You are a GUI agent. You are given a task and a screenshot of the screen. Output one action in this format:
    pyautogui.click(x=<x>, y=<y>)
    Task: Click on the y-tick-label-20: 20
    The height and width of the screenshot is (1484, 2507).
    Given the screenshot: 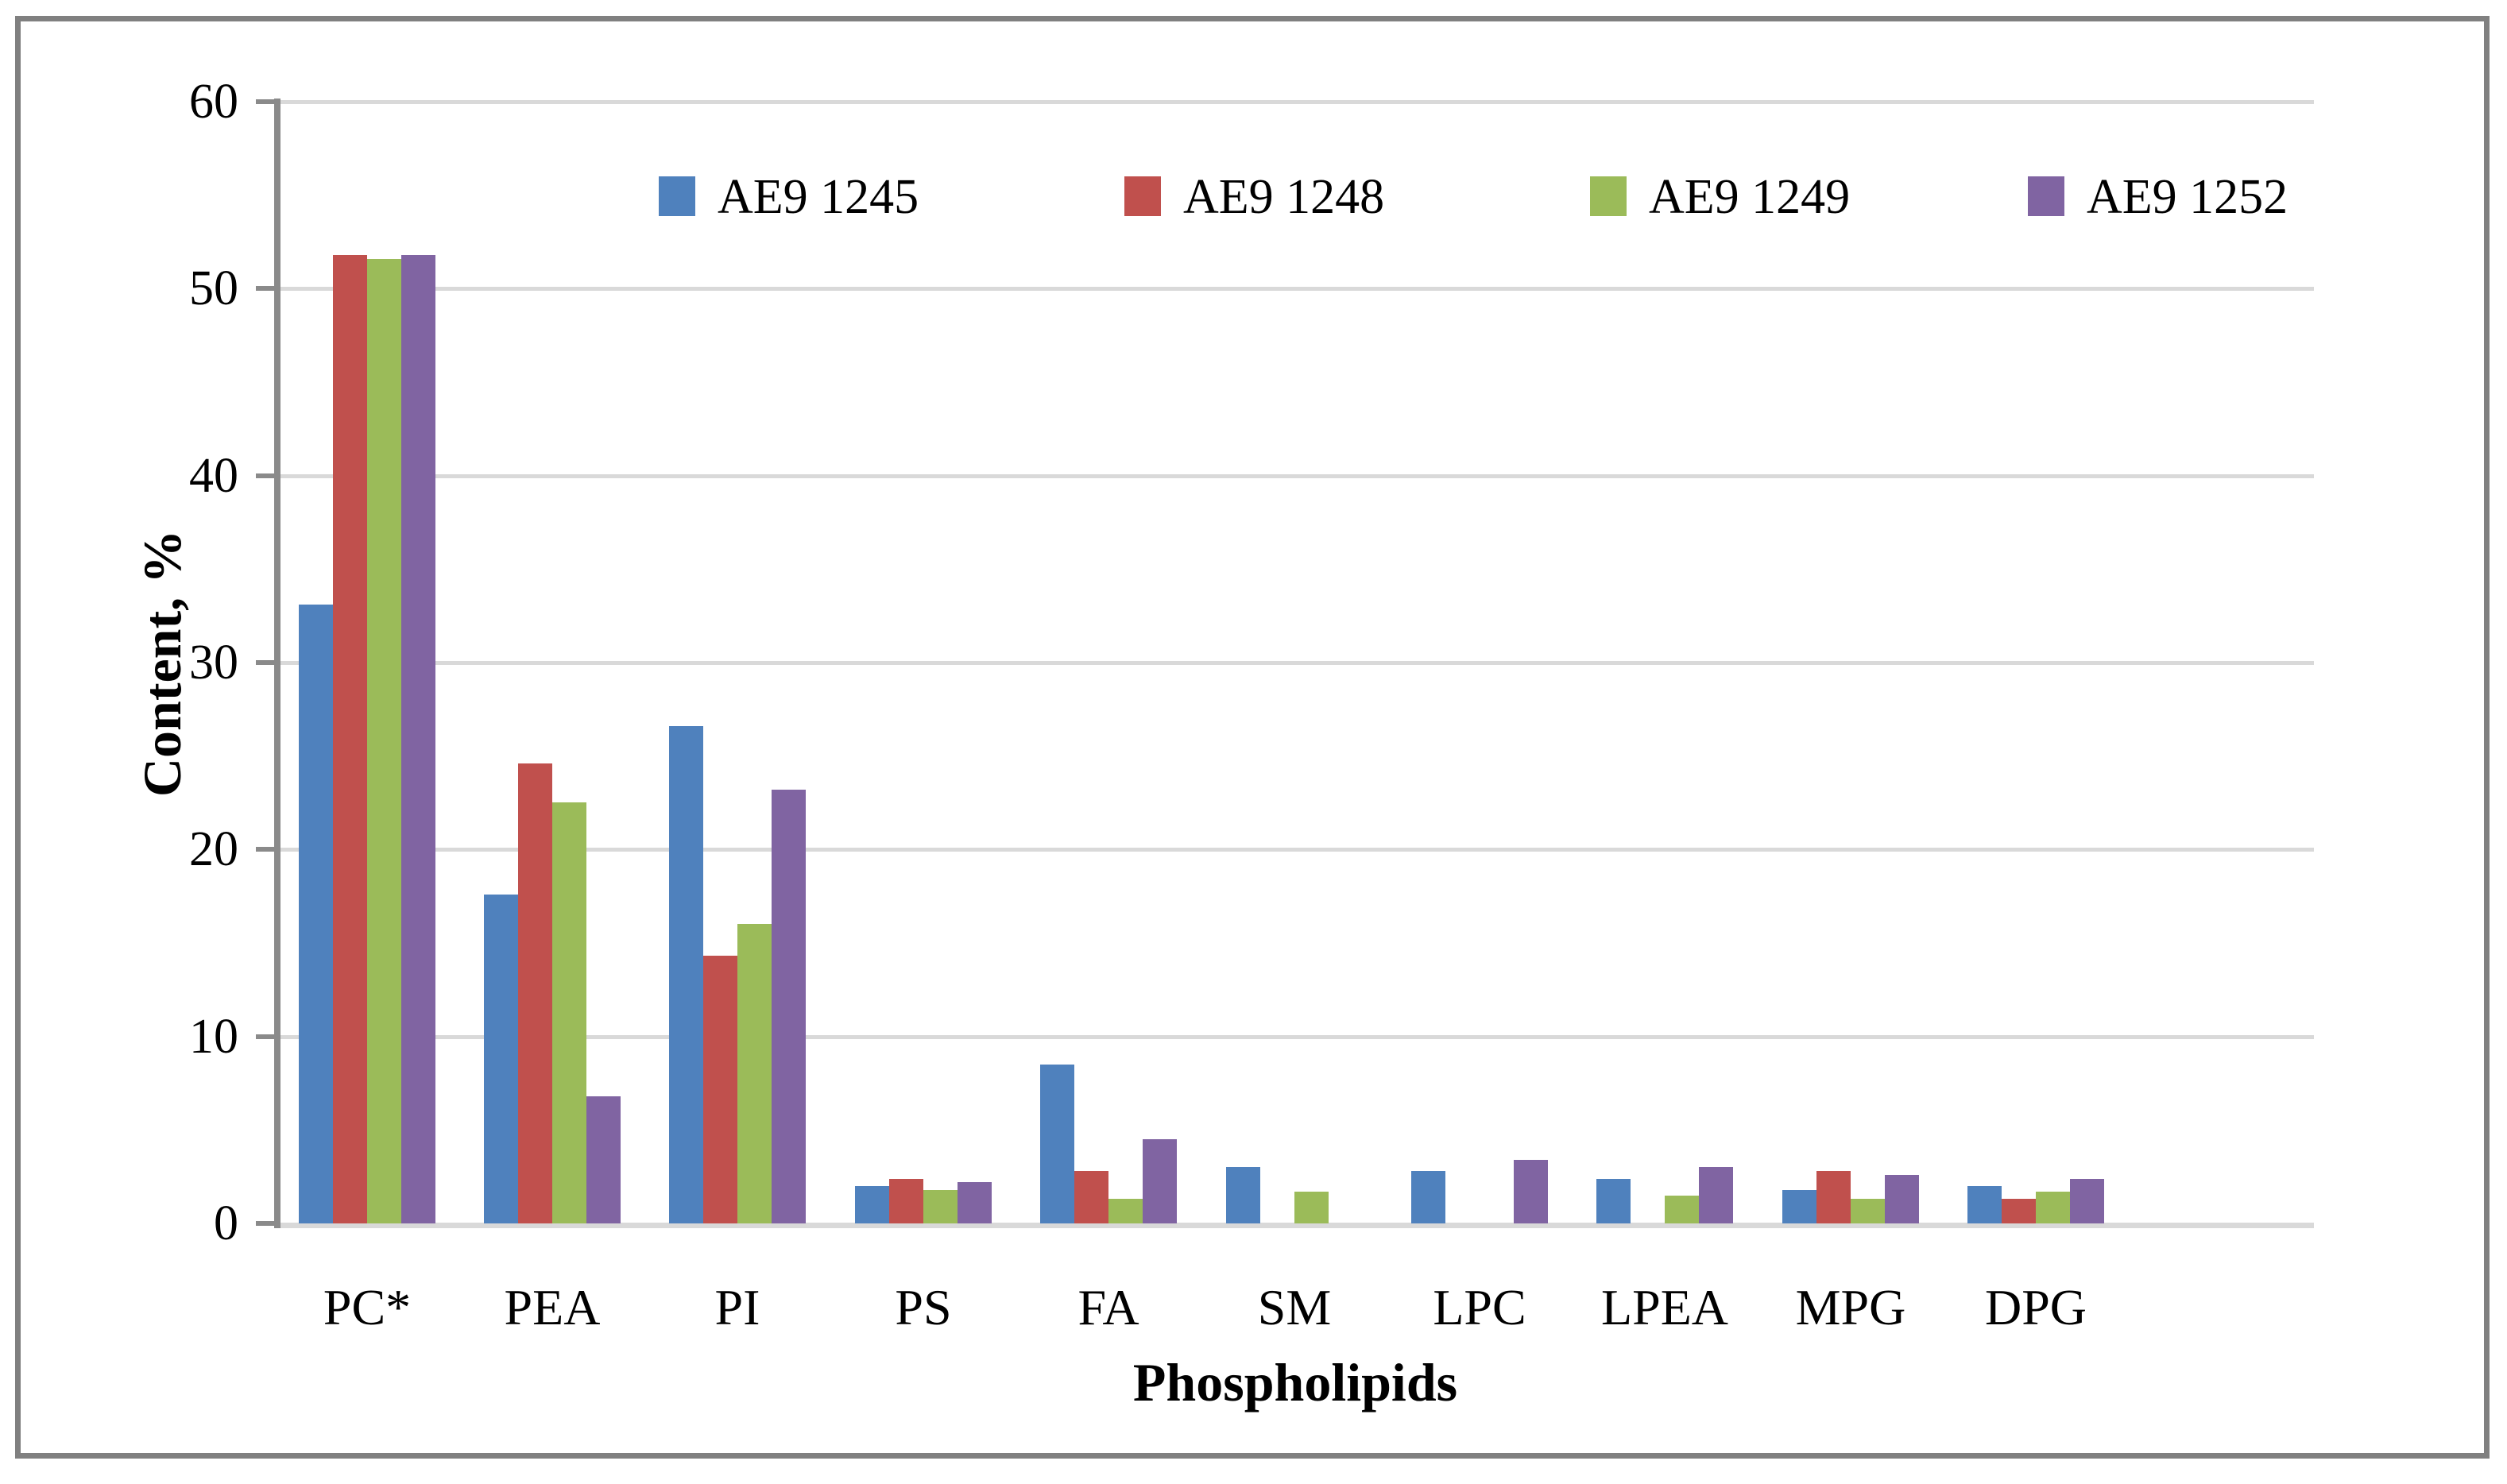 What is the action you would take?
    pyautogui.click(x=214, y=849)
    